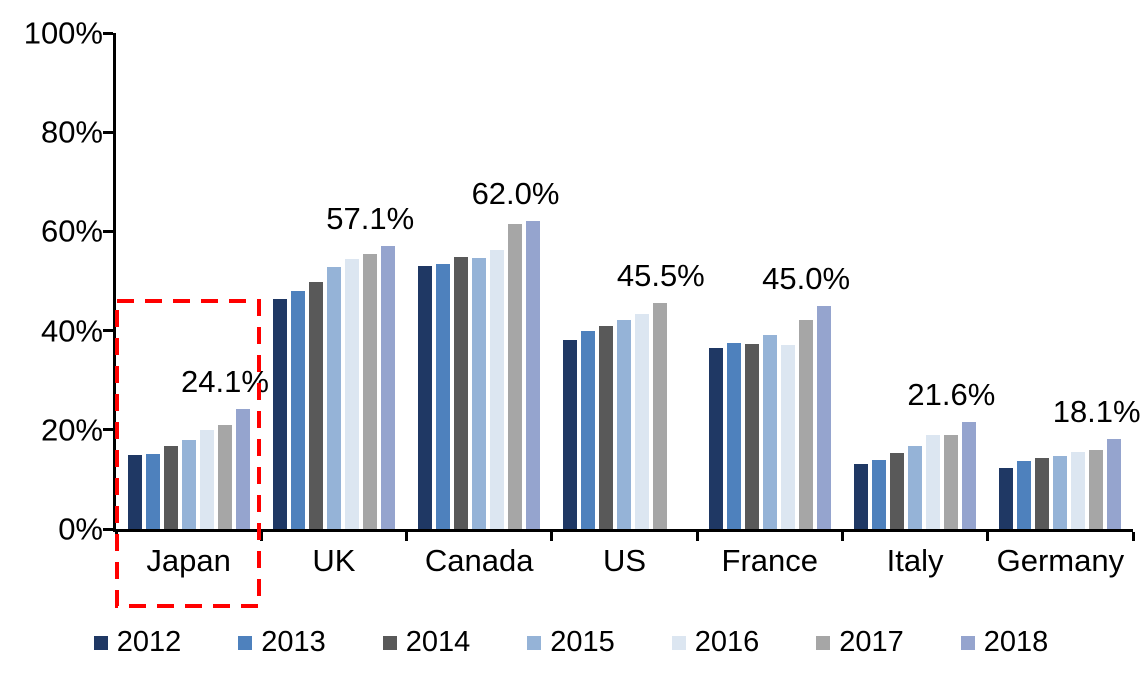 The width and height of the screenshot is (1142, 683). What do you see at coordinates (71, 430) in the screenshot?
I see `y-axis-label: 20%` at bounding box center [71, 430].